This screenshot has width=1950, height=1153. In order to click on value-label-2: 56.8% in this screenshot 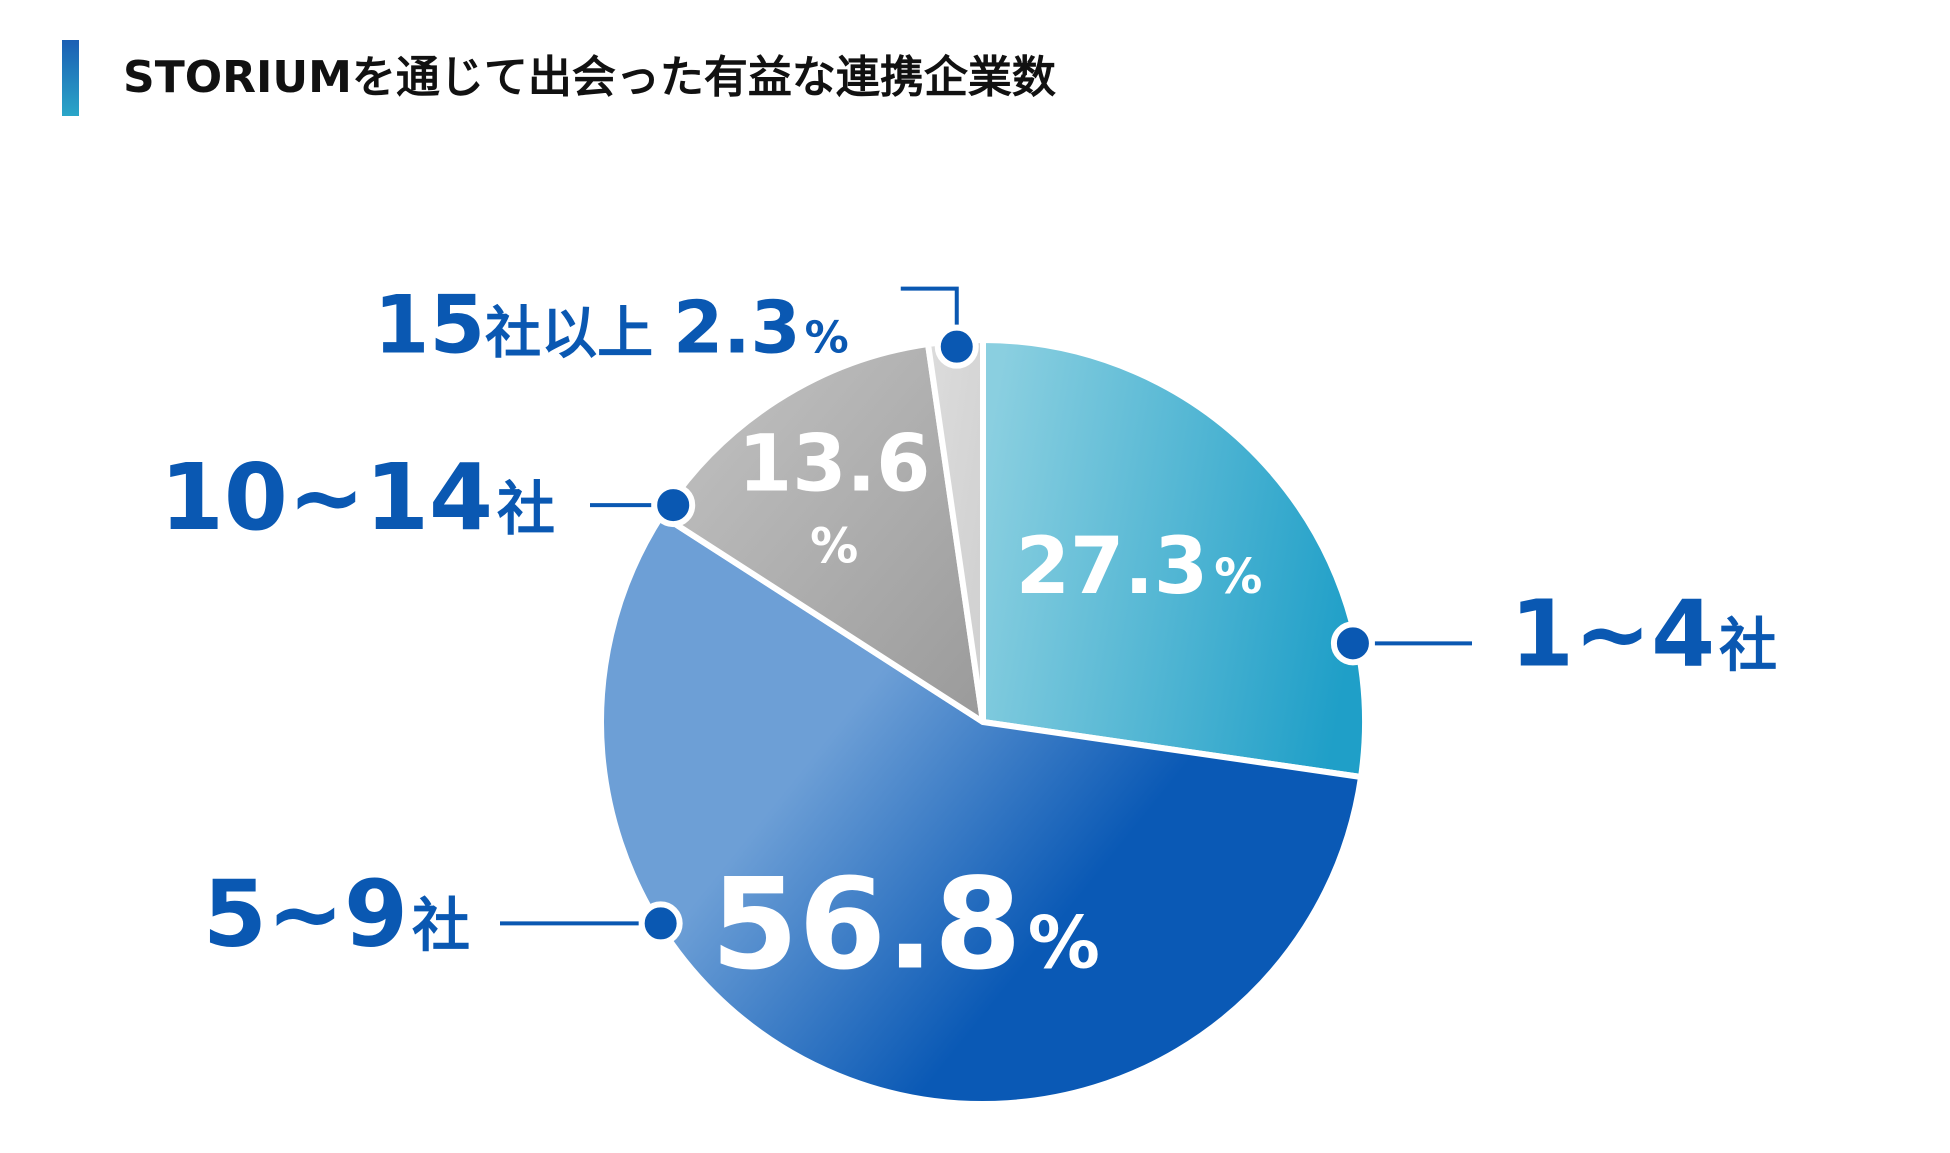, I will do `click(905, 924)`.